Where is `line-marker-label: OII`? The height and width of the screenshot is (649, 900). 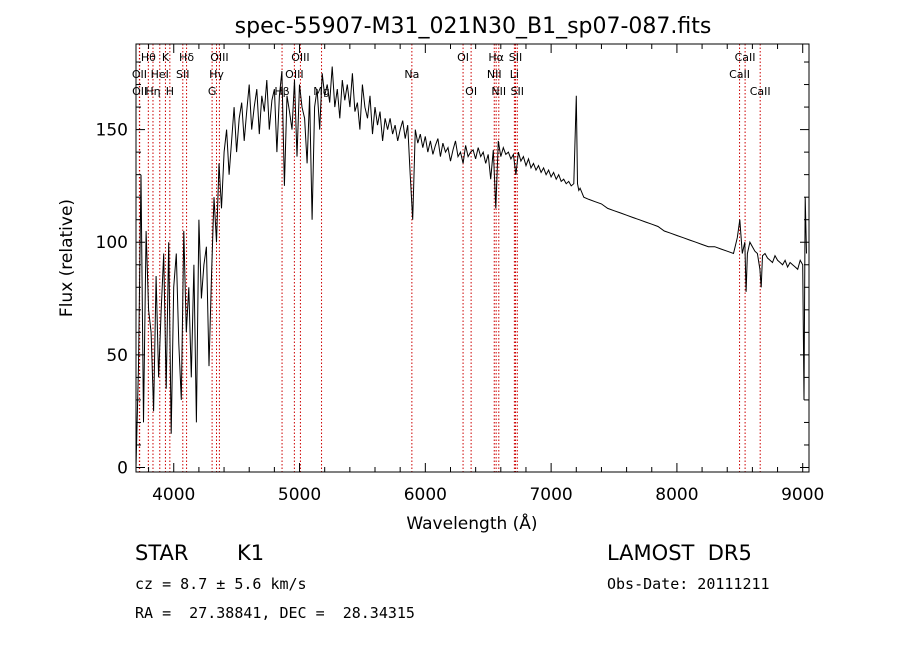
line-marker-label: OII is located at coordinates (139, 74).